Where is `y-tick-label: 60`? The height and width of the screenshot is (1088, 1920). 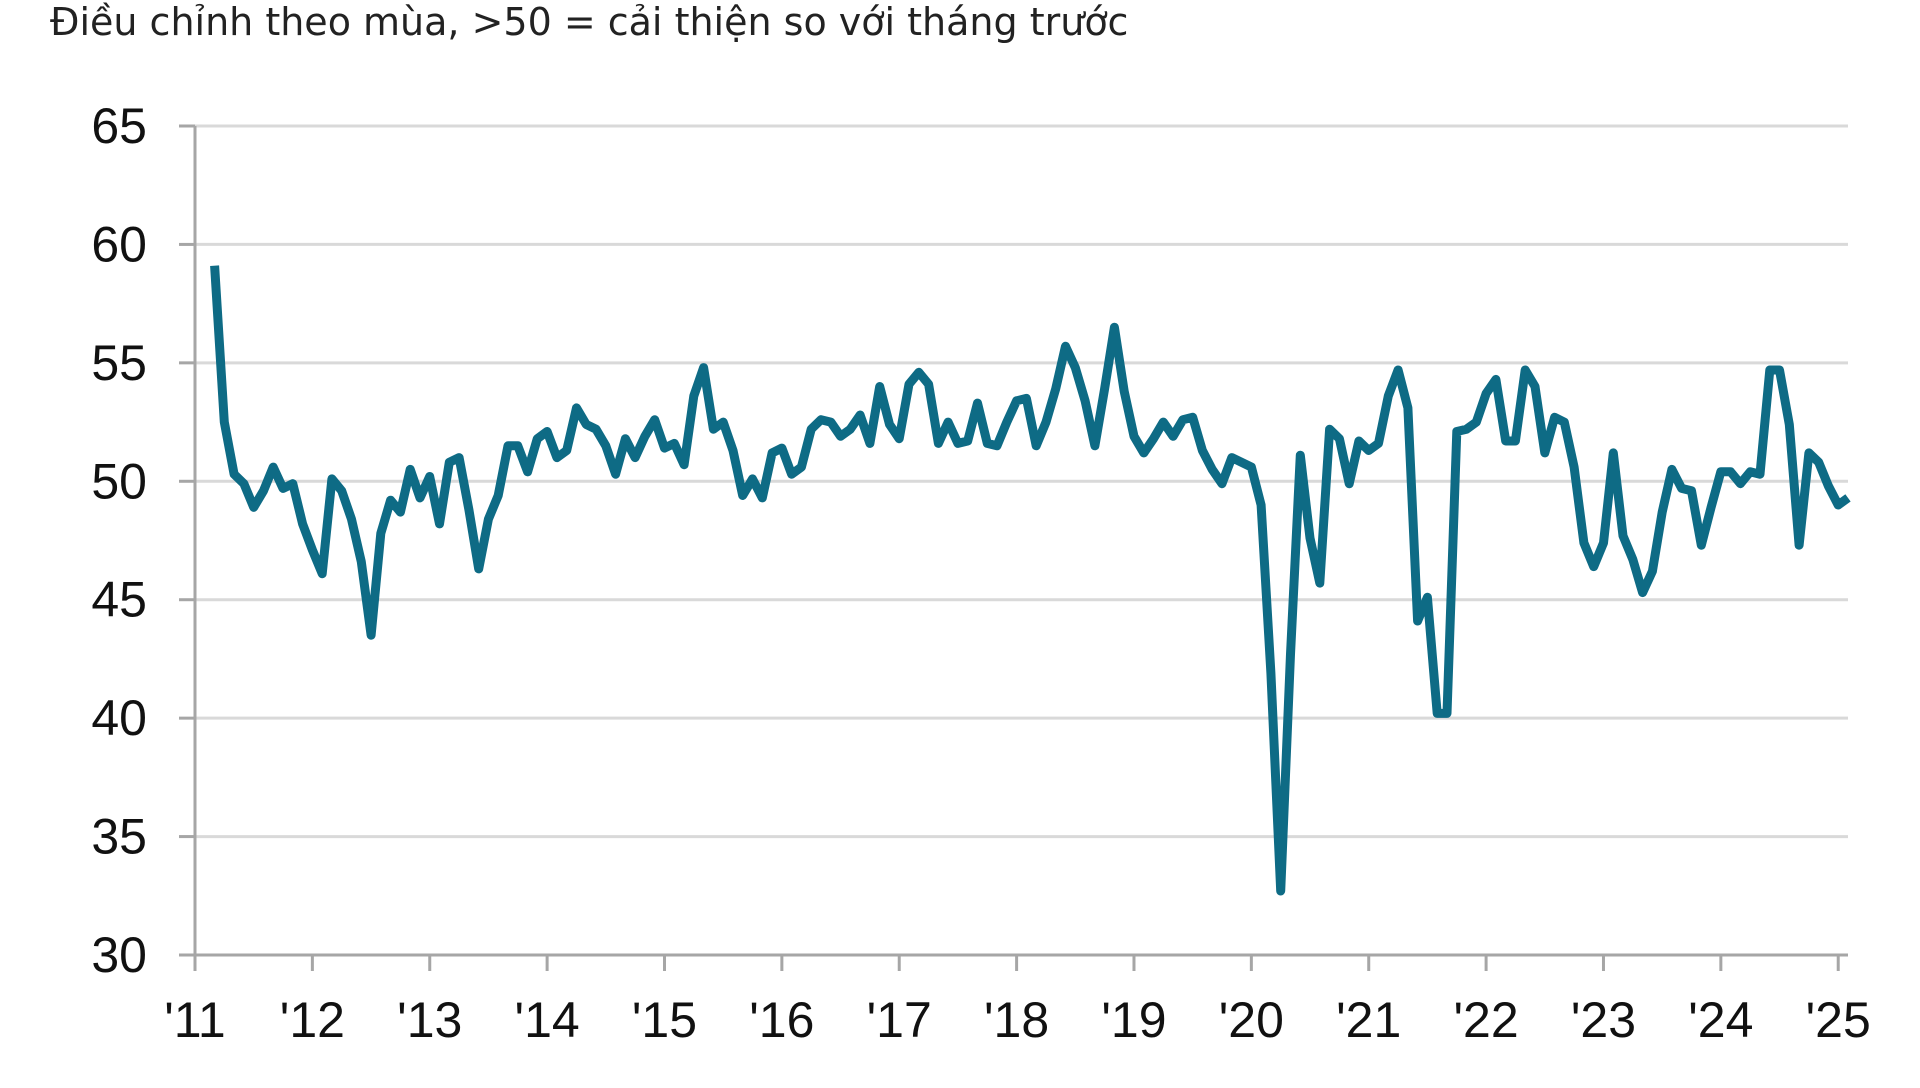 y-tick-label: 60 is located at coordinates (119, 244).